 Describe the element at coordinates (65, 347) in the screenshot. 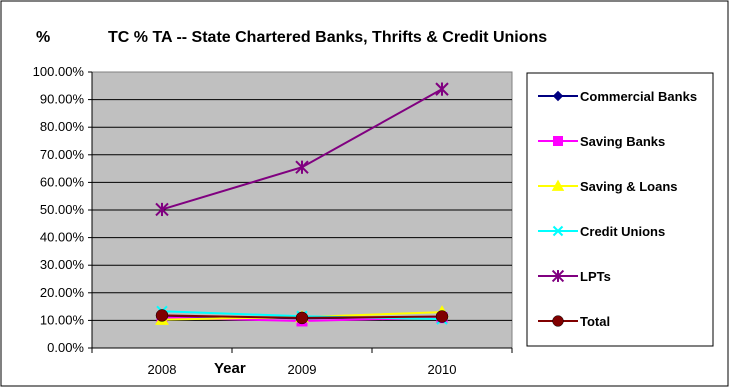

I see `y-tick-label: 0.00%` at that location.